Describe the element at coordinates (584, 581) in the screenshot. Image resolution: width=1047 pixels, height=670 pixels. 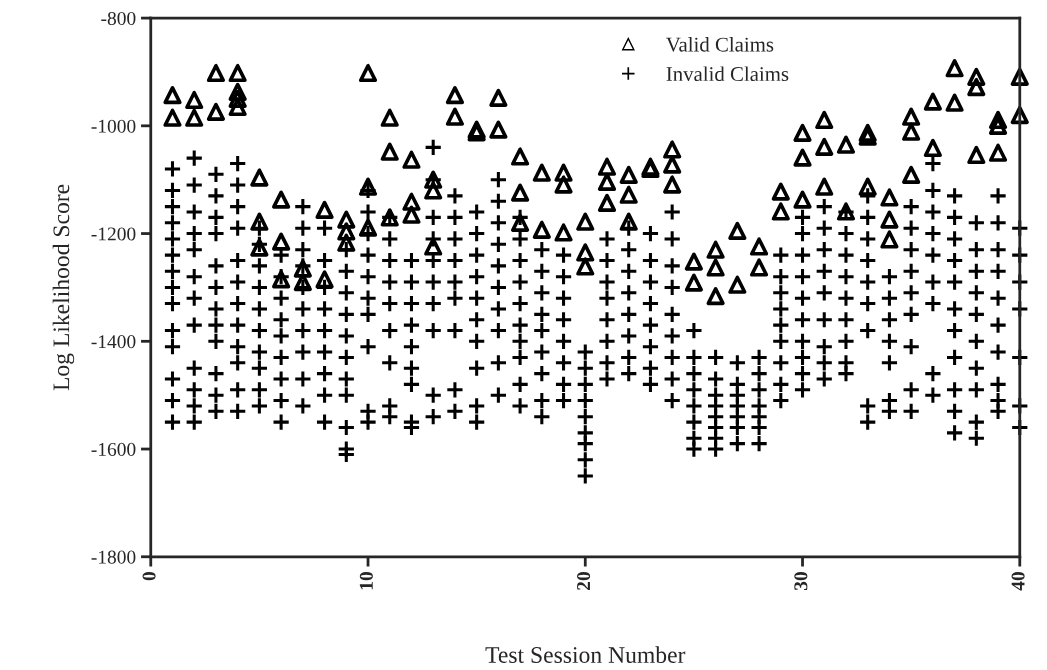
I see `x-tick-label: 20` at that location.